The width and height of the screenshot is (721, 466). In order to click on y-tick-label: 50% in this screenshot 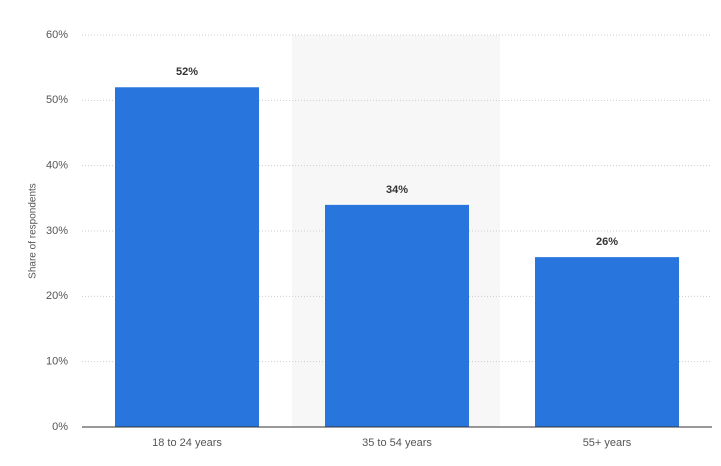, I will do `click(57, 100)`.